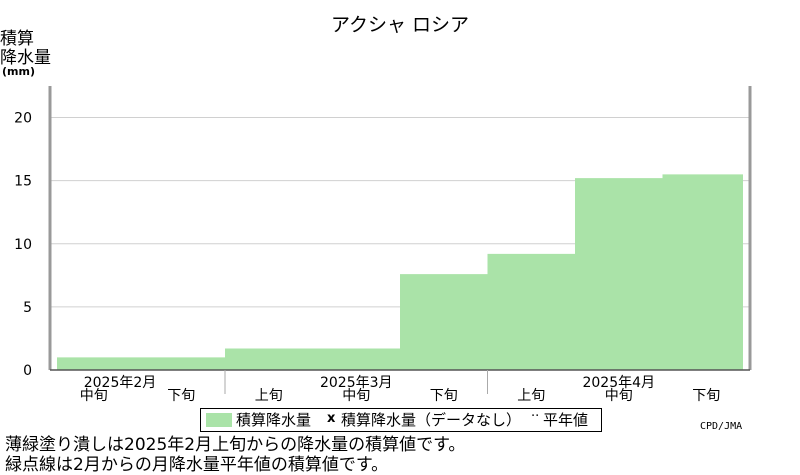 This screenshot has width=800, height=475. What do you see at coordinates (400, 25) in the screenshot?
I see `chart-title: アクシャ ロシア` at bounding box center [400, 25].